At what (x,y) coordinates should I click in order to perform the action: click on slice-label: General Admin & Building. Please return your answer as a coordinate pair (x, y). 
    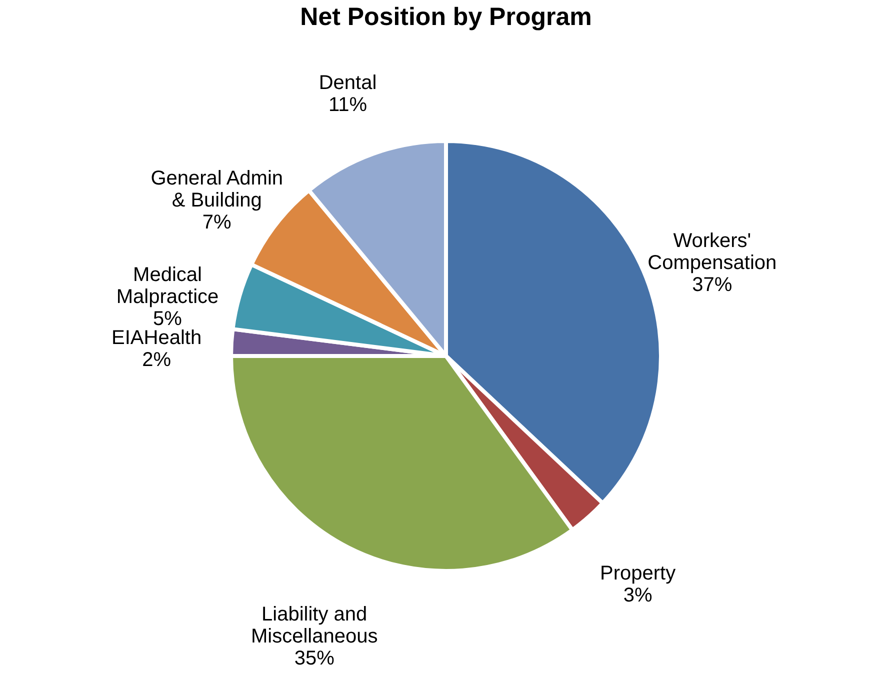
    Looking at the image, I should click on (217, 189).